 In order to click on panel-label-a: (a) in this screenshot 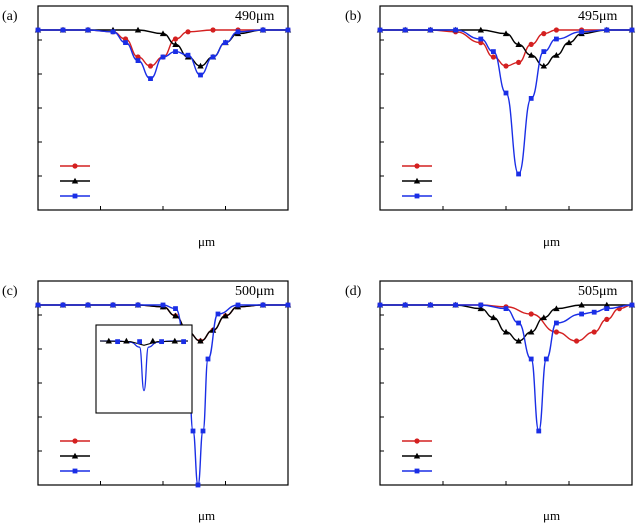, I will do `click(10, 16)`.